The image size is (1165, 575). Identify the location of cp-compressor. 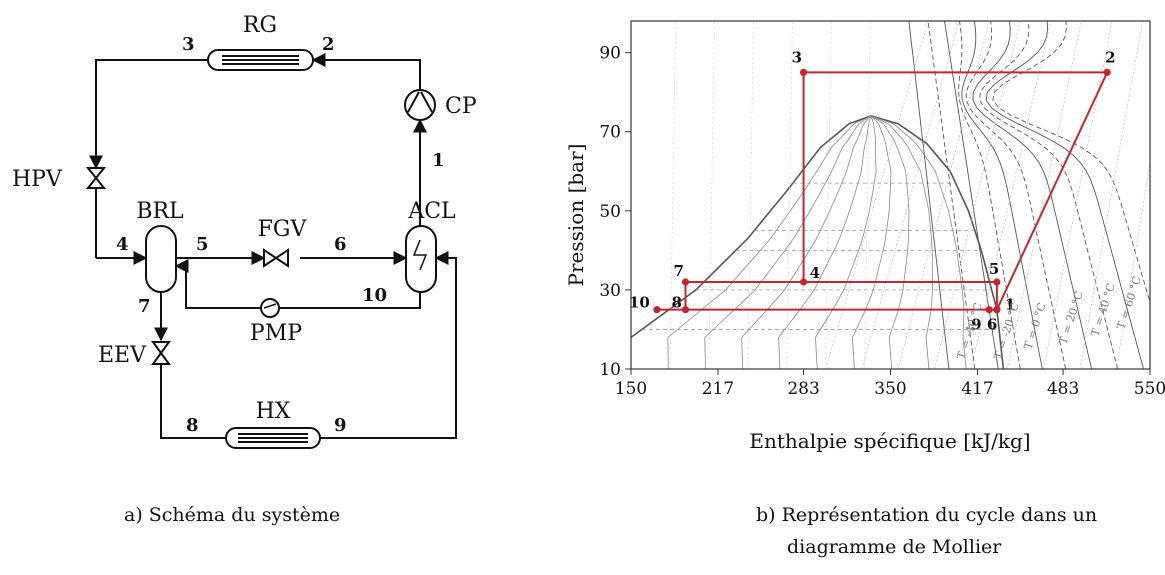
(420, 105).